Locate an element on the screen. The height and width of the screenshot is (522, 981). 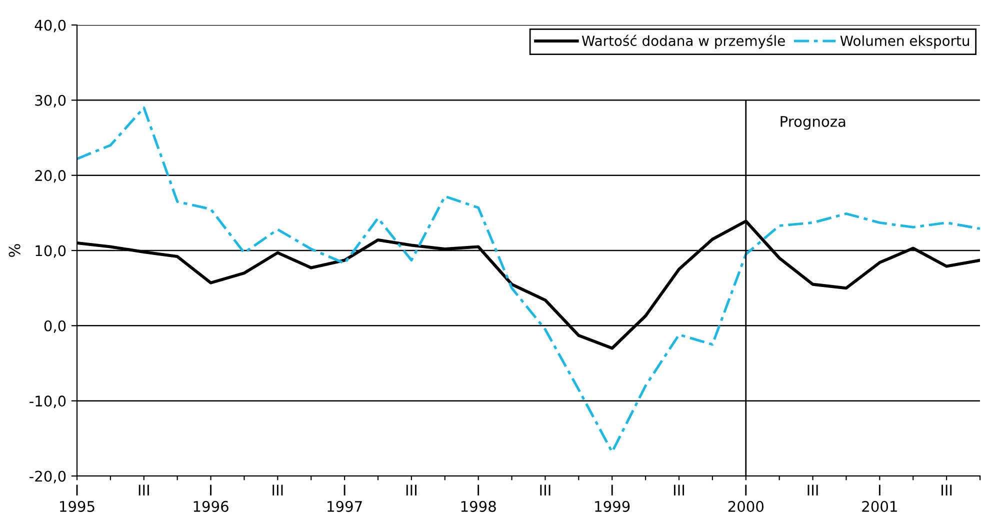
ref-line-label: Prognoza is located at coordinates (813, 123).